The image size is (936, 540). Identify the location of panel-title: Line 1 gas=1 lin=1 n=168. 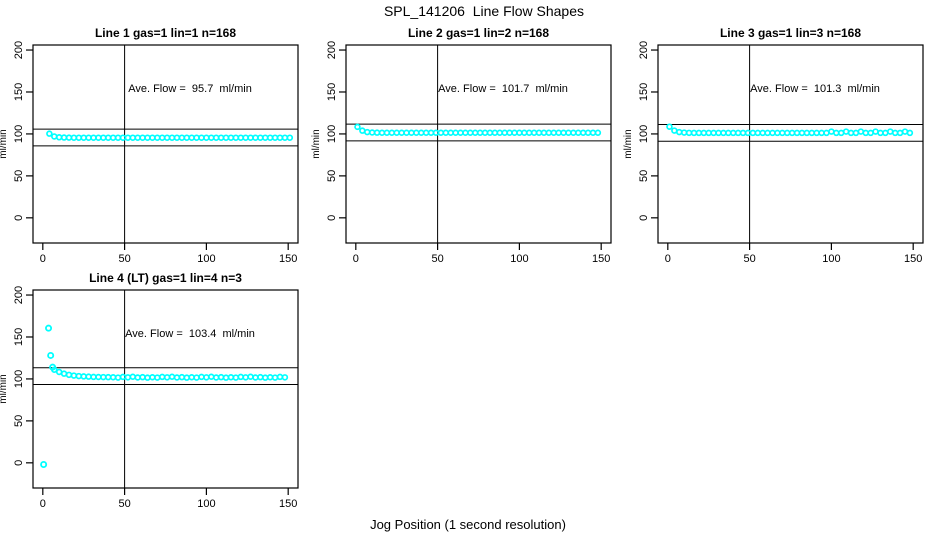
(165, 33).